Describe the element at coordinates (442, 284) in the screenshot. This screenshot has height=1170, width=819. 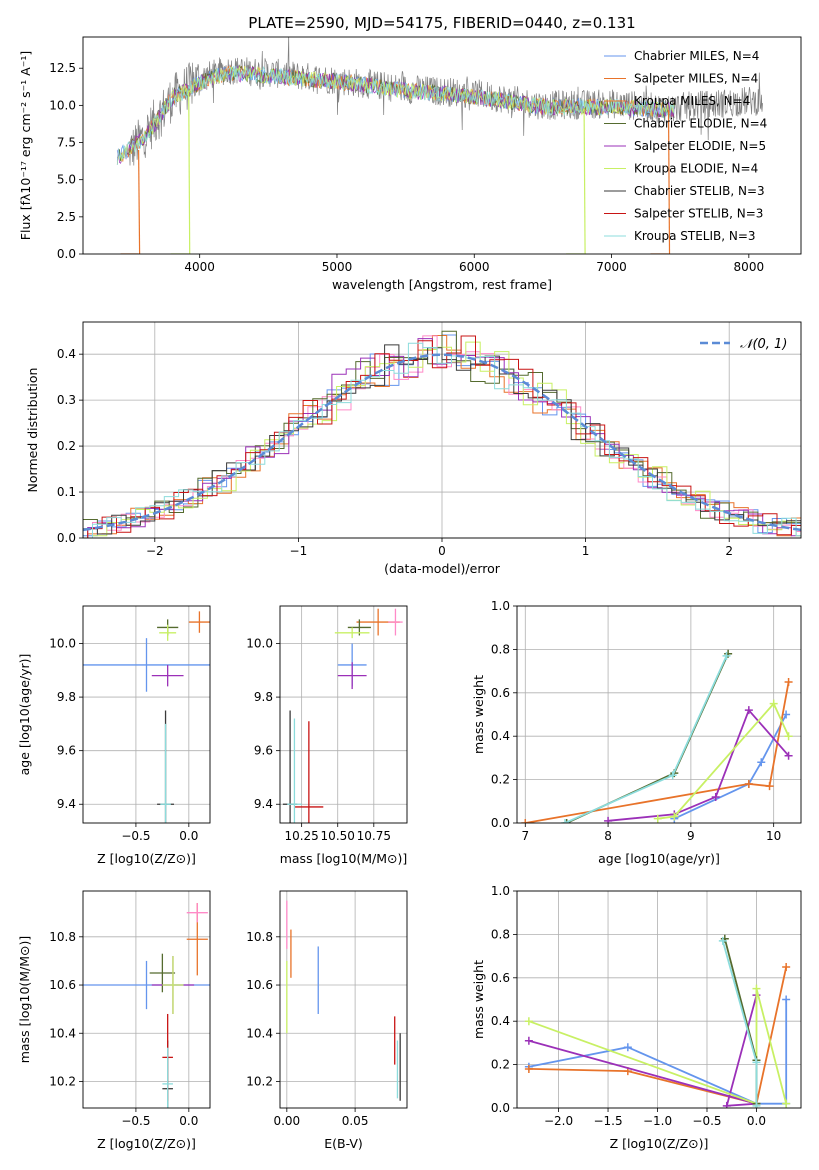
I see `x-axis-label: wavelength [Angstrom, rest frame]` at that location.